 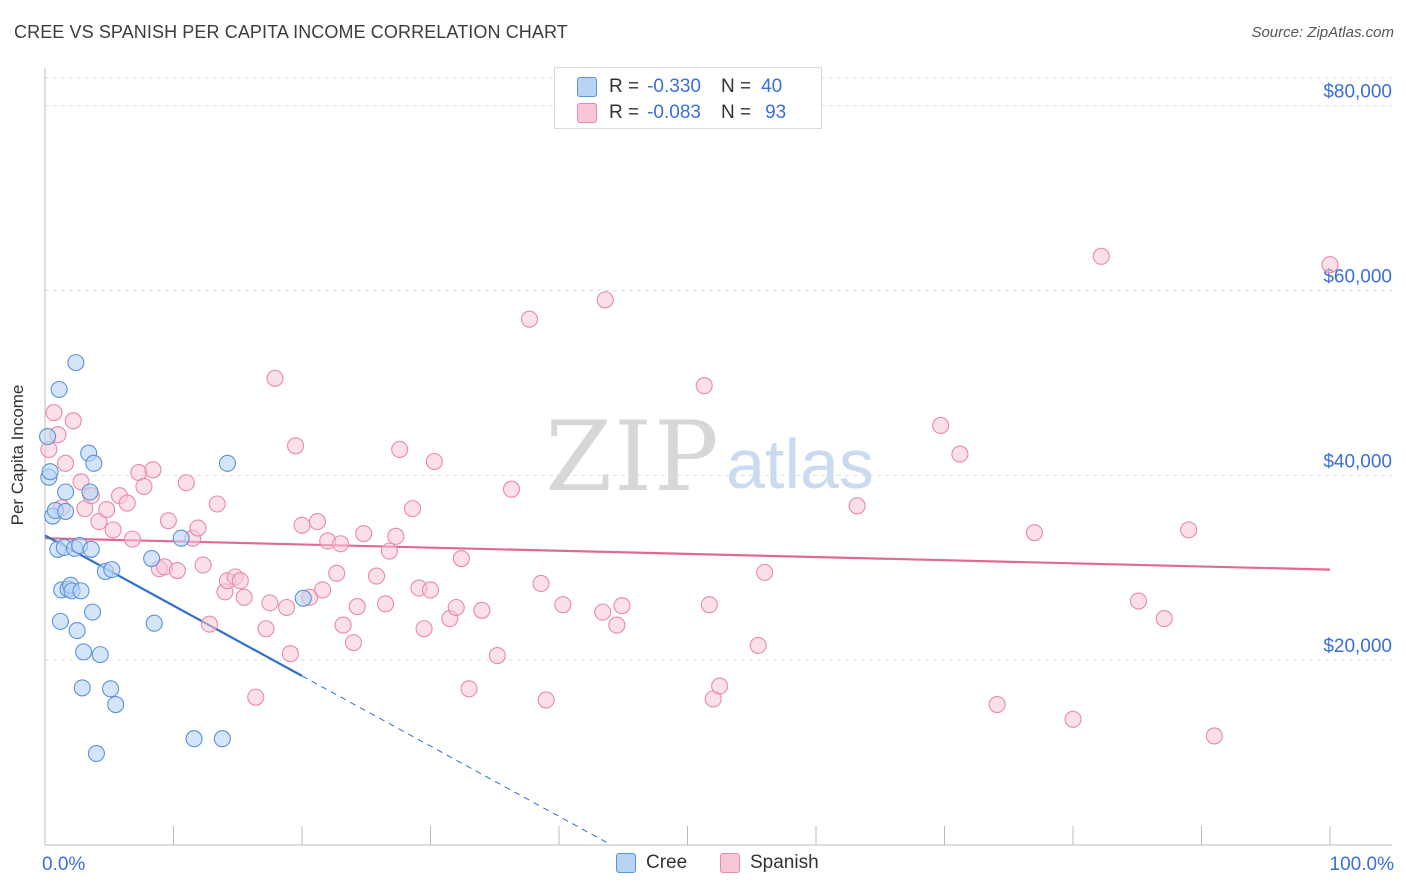 I want to click on series-legend: Cree Spanish, so click(x=703, y=865).